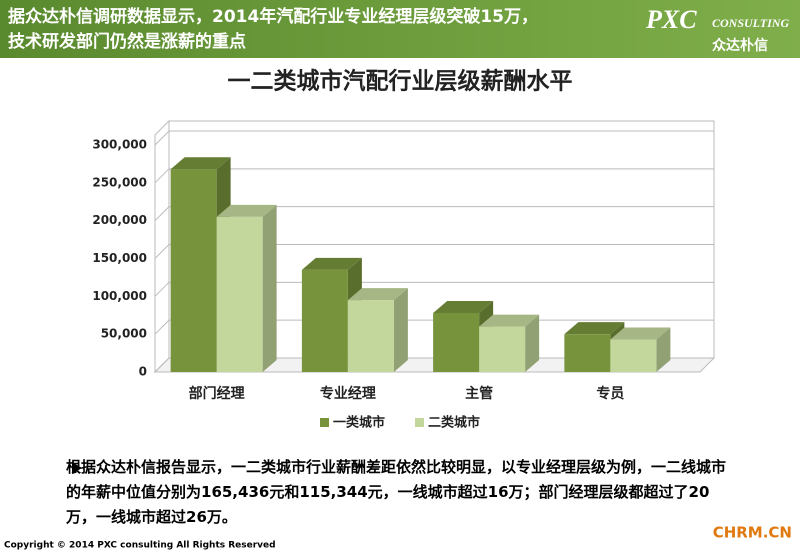 The height and width of the screenshot is (553, 800). Describe the element at coordinates (454, 423) in the screenshot. I see `legend-label: 二类城市` at that location.